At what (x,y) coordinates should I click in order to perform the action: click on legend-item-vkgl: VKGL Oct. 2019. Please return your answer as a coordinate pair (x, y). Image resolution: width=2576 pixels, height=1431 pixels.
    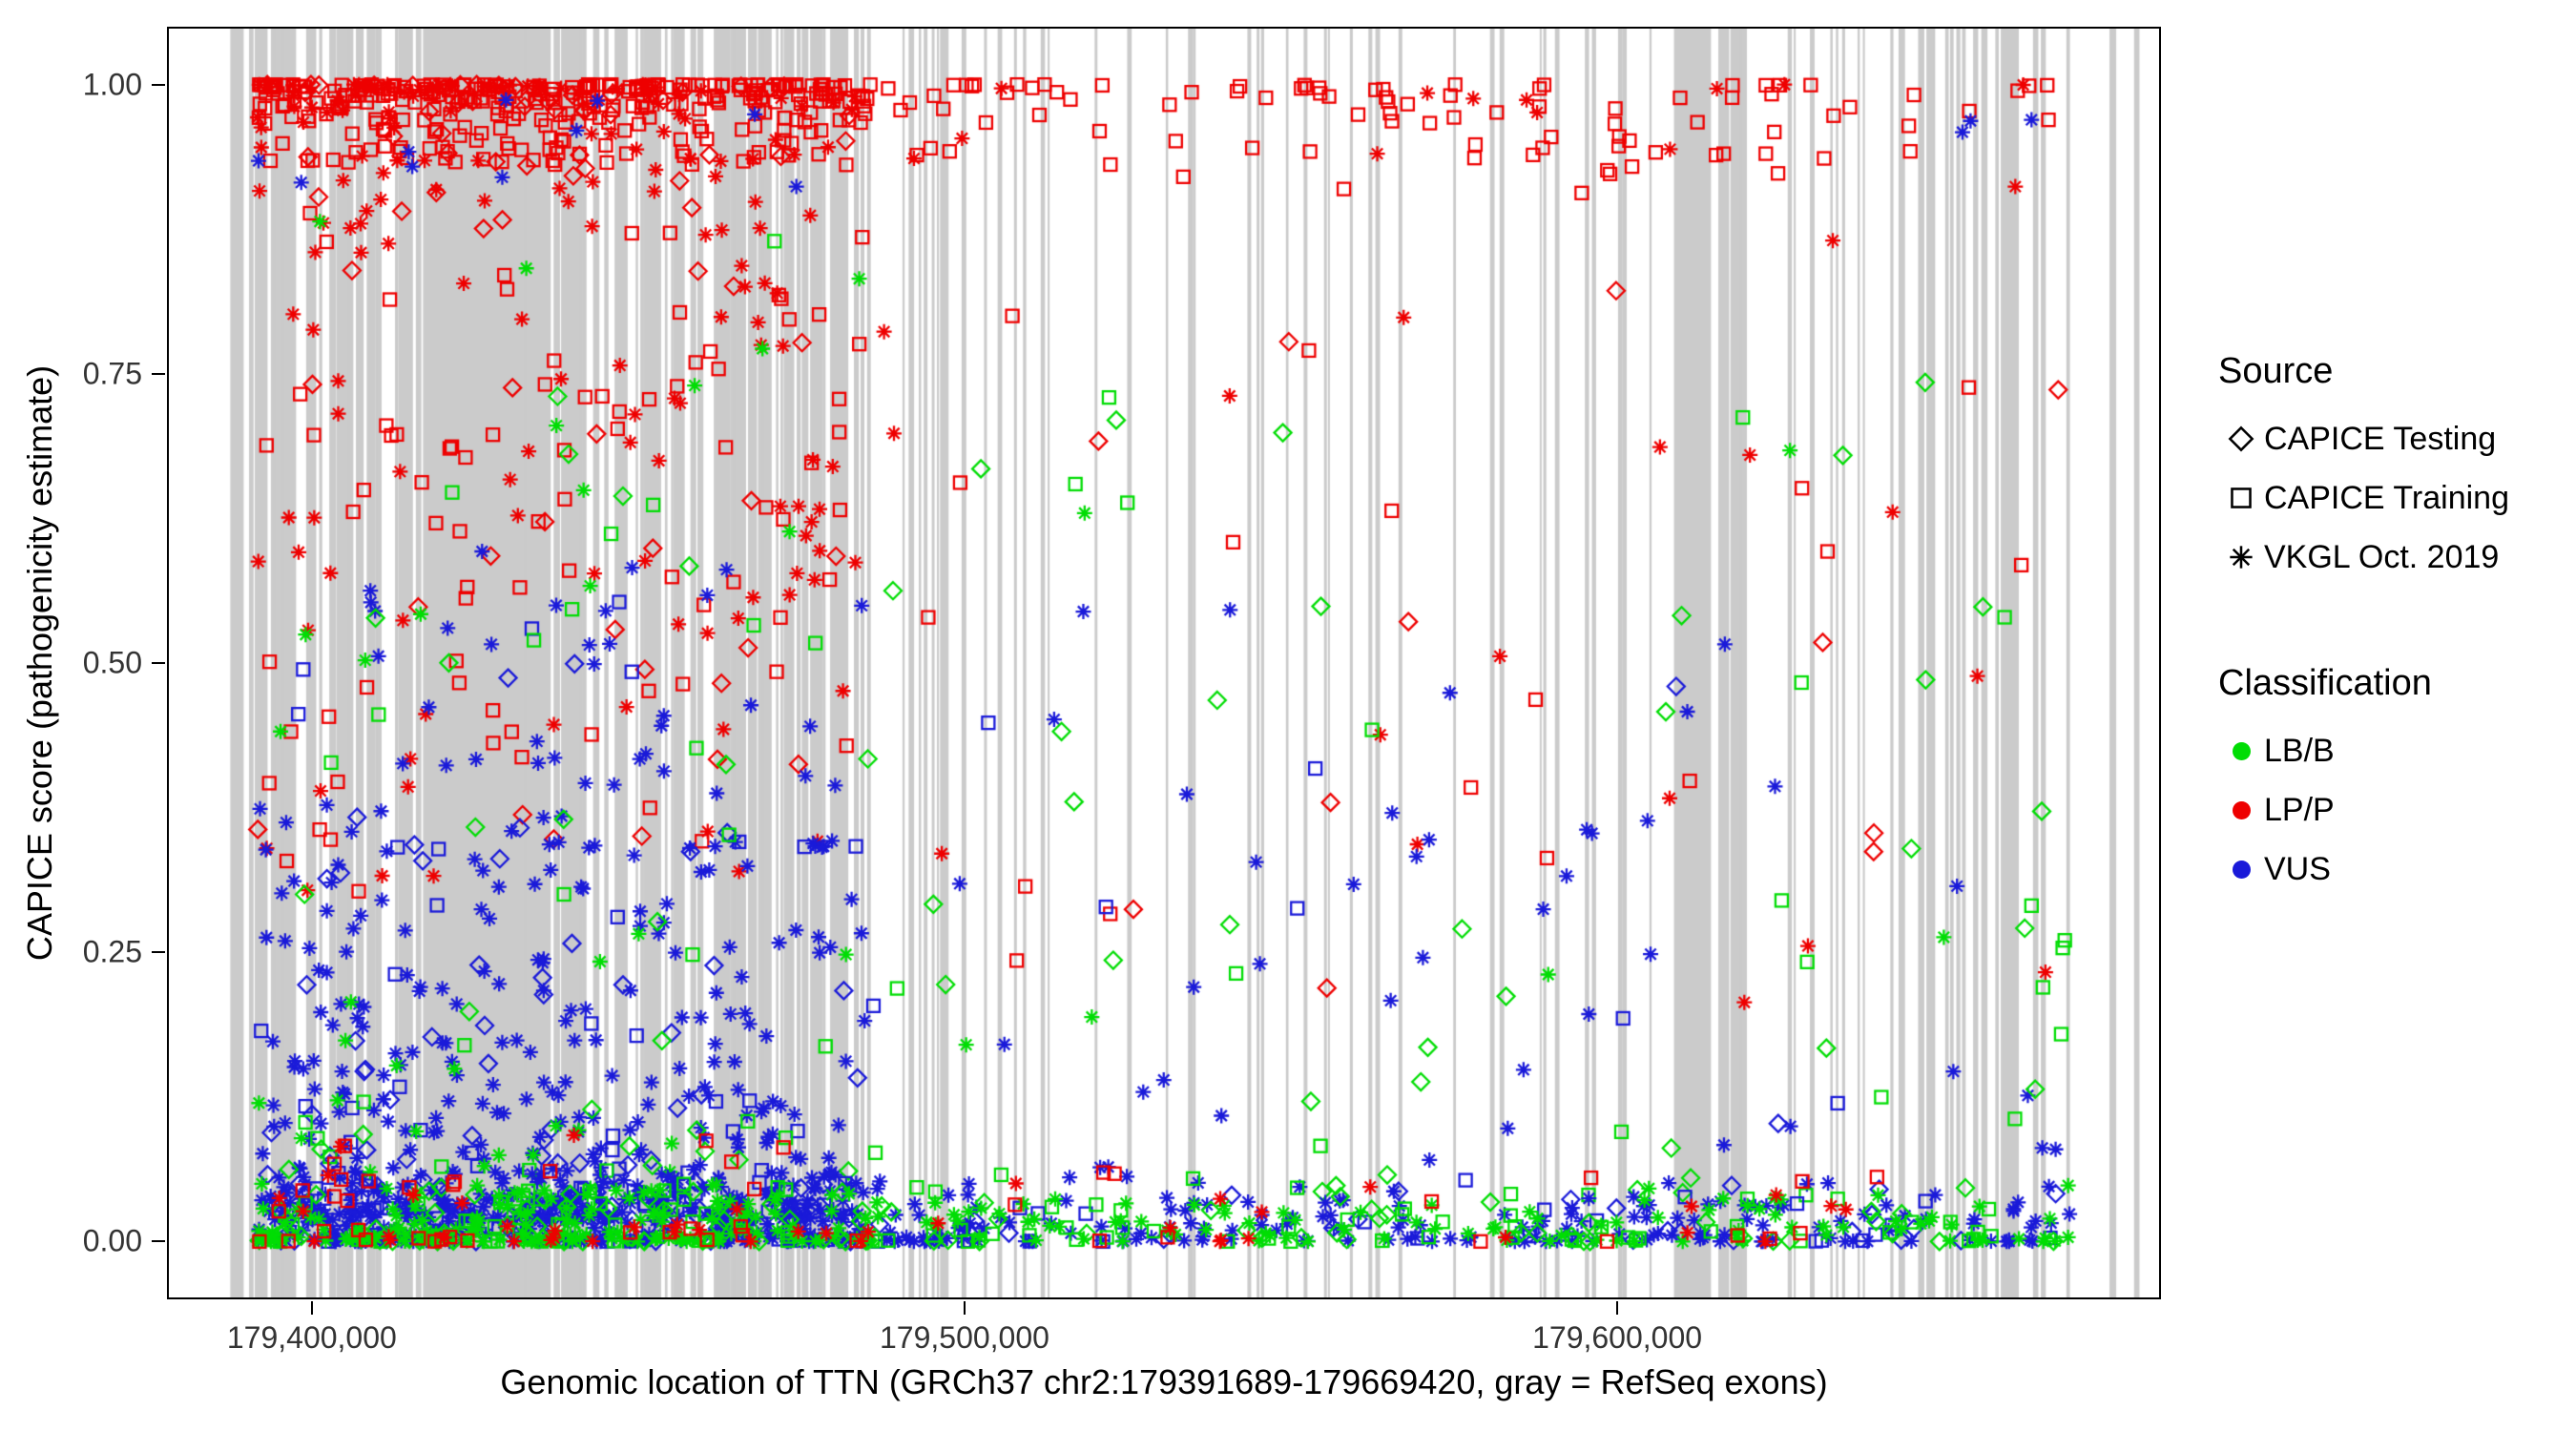
    Looking at the image, I should click on (2394, 557).